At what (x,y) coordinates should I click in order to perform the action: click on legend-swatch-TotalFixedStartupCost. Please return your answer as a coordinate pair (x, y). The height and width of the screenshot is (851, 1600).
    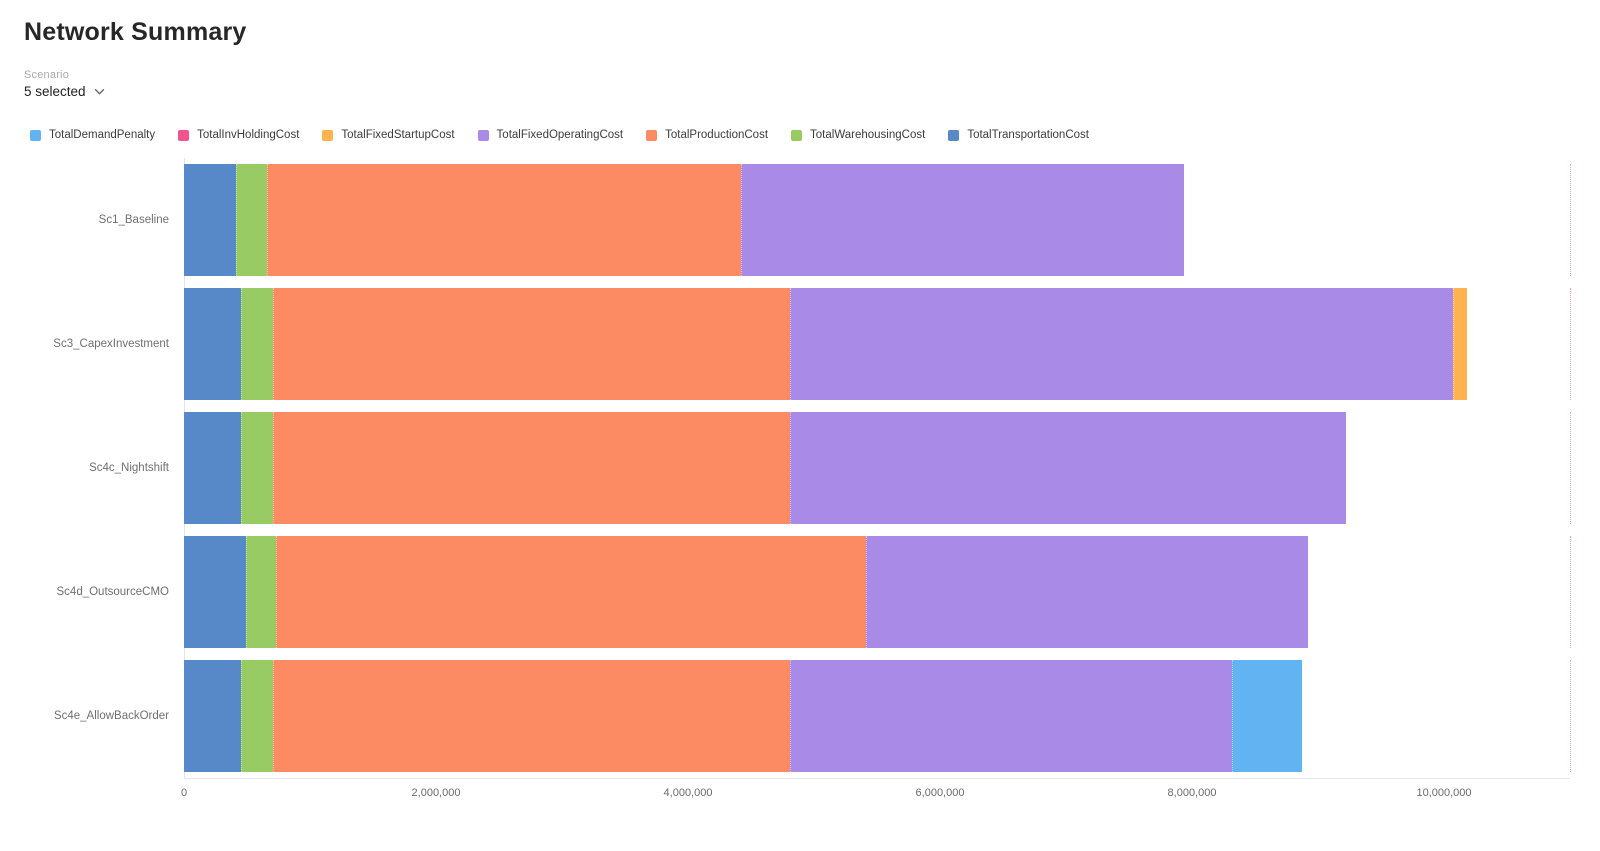
    Looking at the image, I should click on (328, 135).